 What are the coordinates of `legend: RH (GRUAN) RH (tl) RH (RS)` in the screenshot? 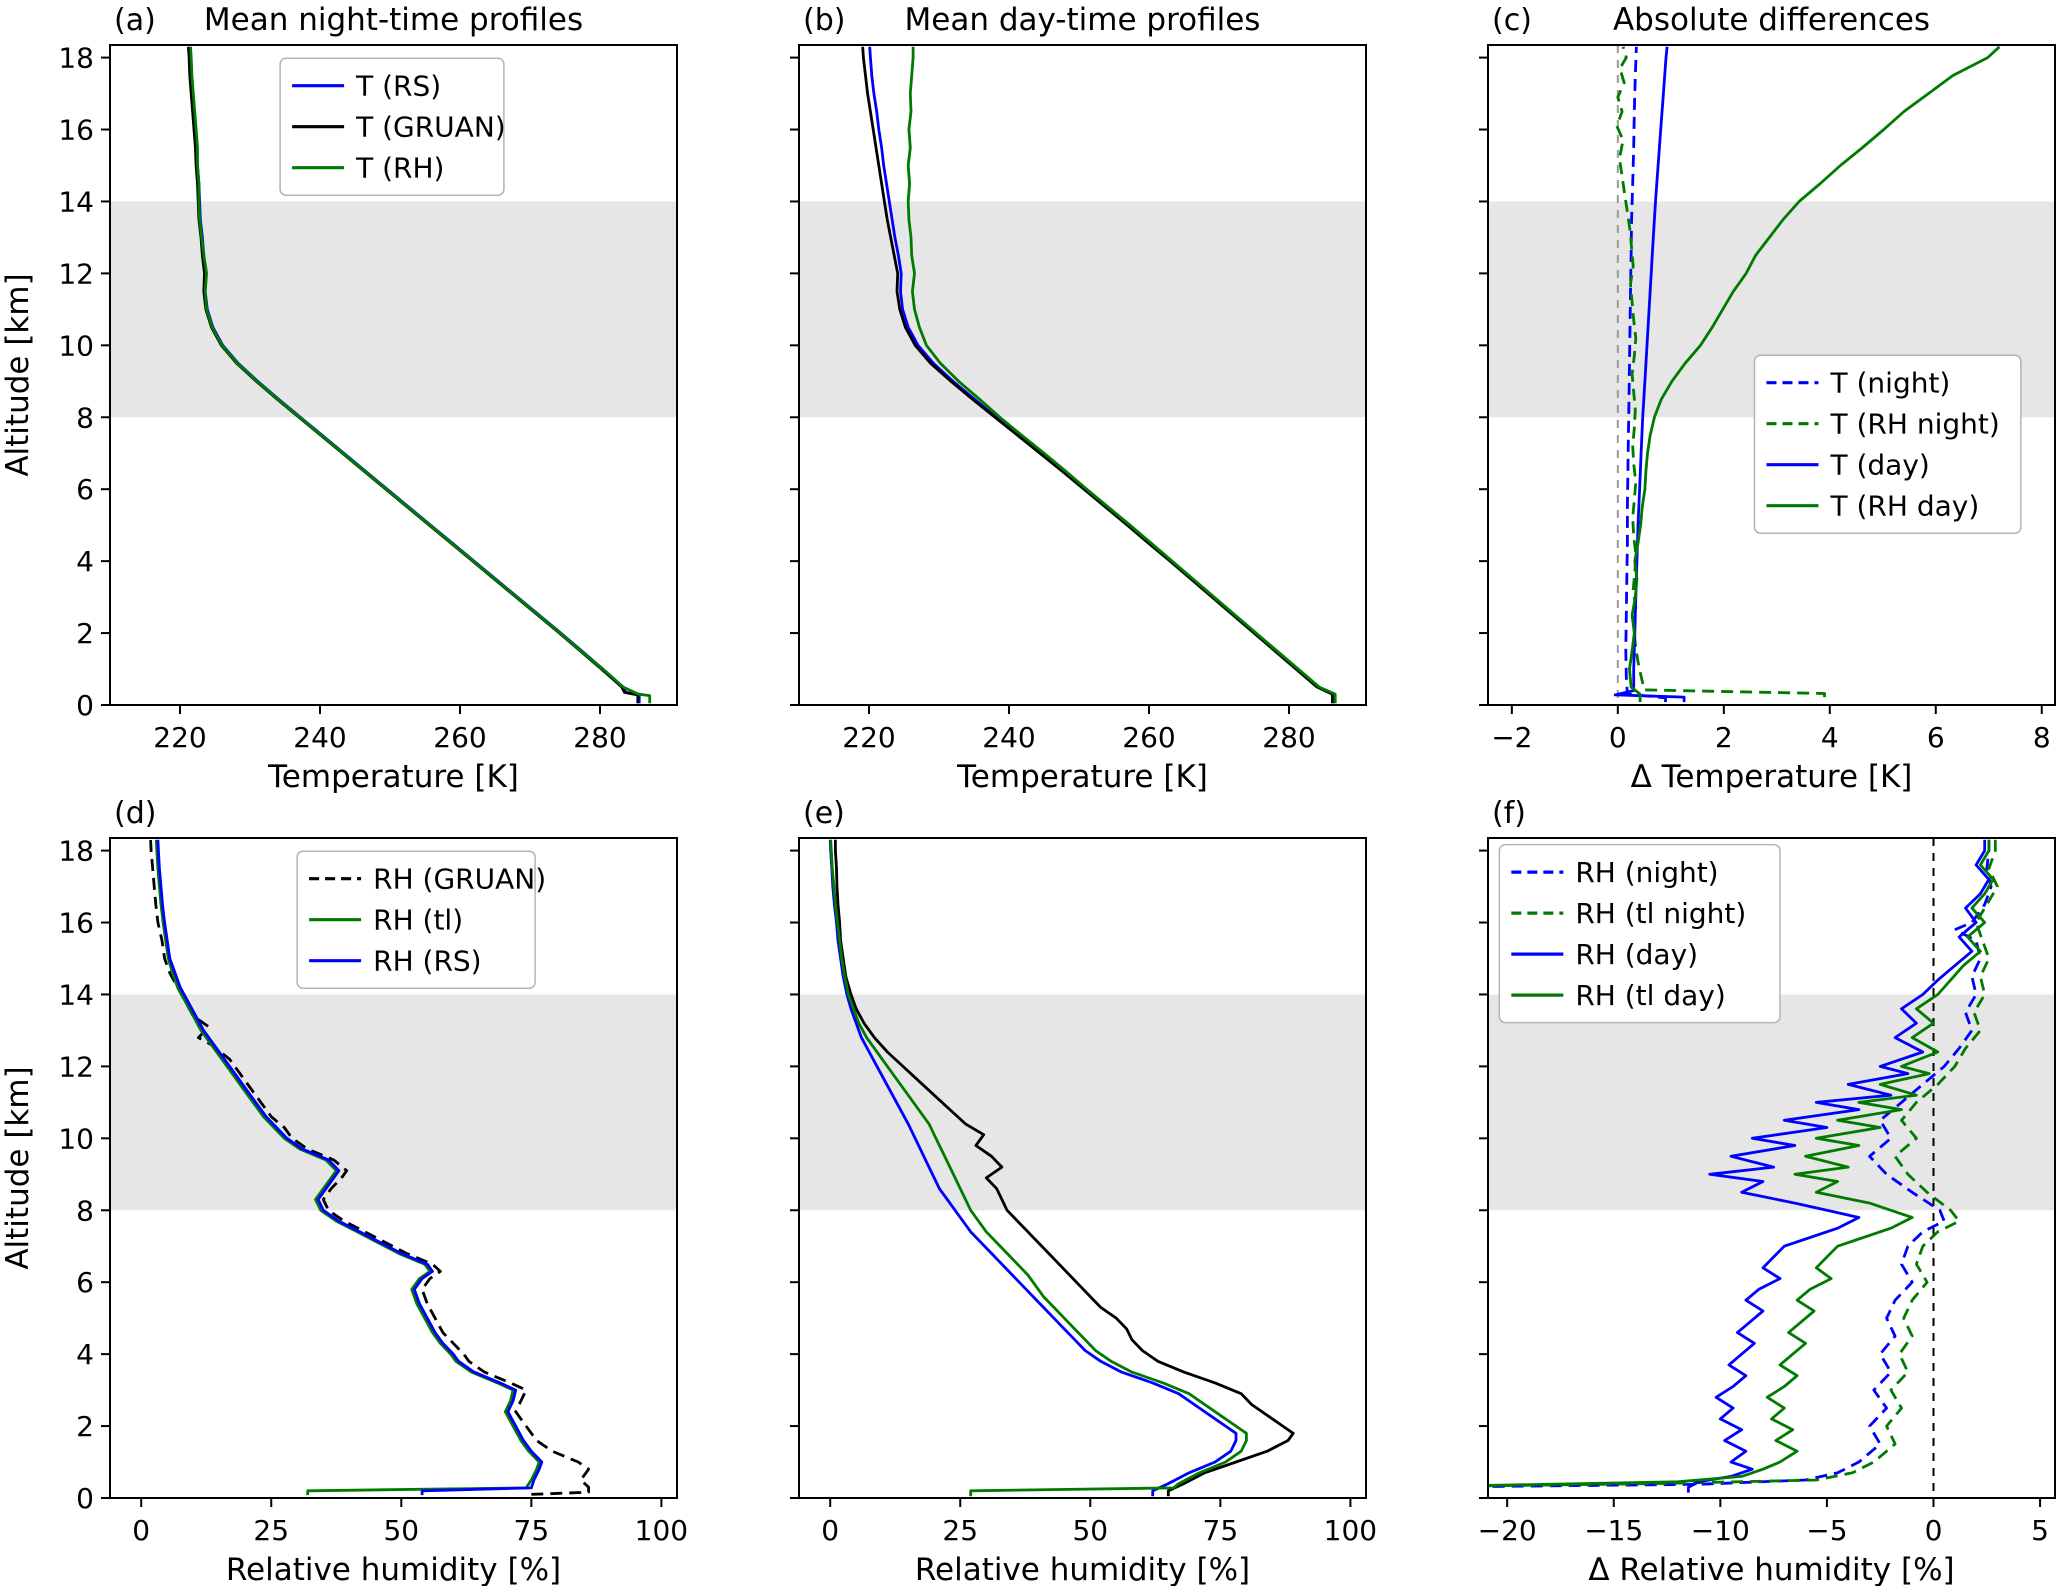 It's located at (421, 919).